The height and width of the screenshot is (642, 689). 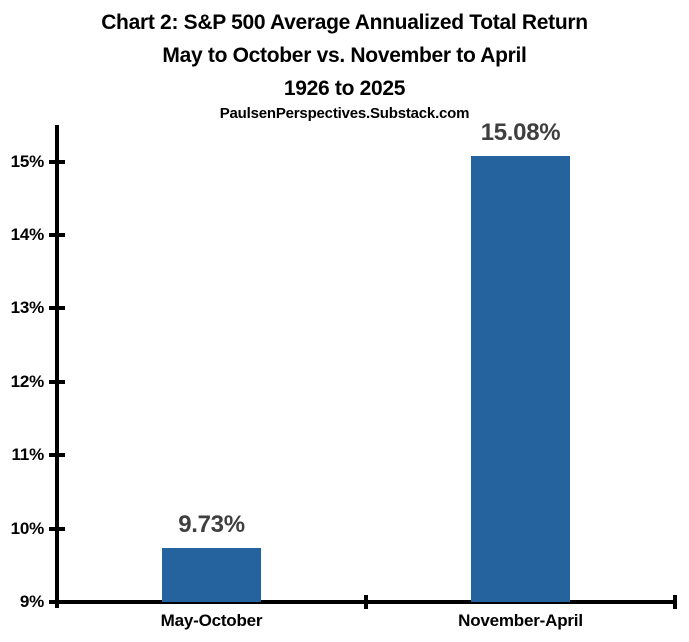 What do you see at coordinates (520, 620) in the screenshot?
I see `x-category-label: November-April` at bounding box center [520, 620].